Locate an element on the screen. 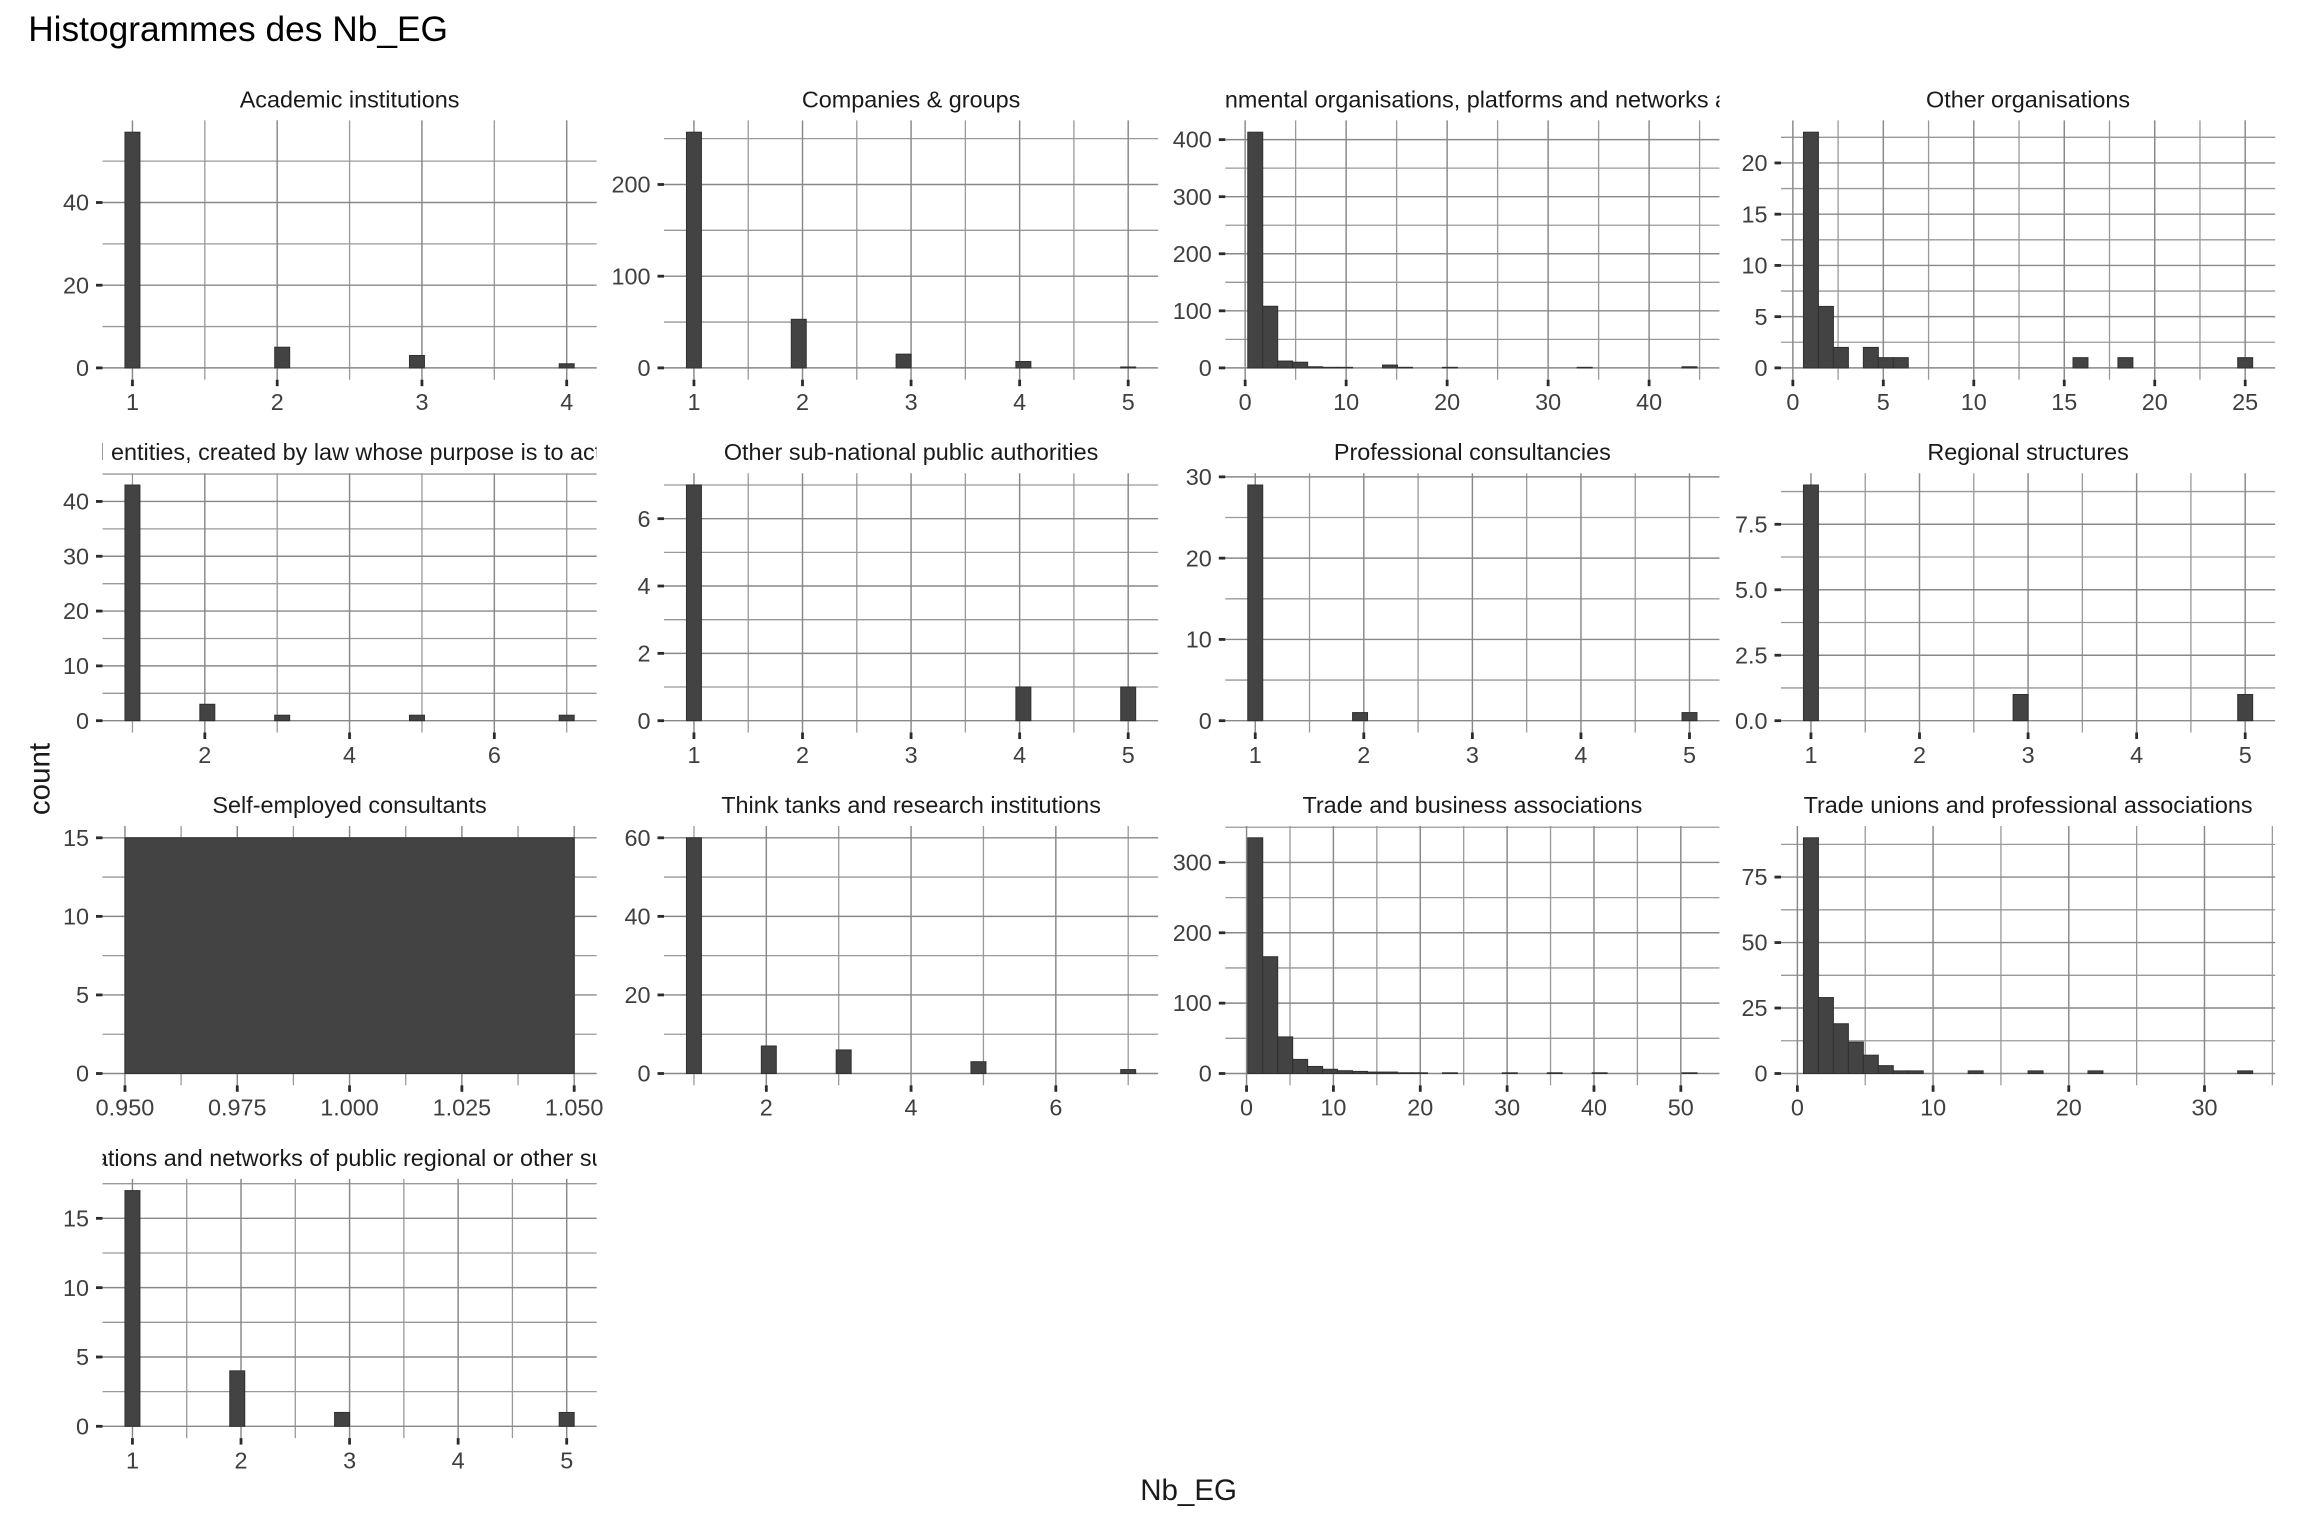 This screenshot has width=2304, height=1536. svg-text: Self-employed consultants is located at coordinates (349, 805).